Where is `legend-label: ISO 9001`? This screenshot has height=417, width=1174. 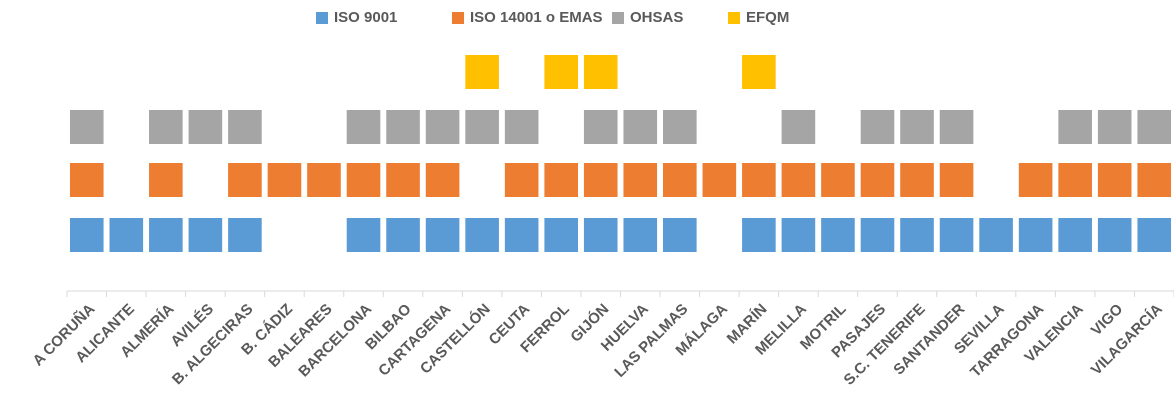 legend-label: ISO 9001 is located at coordinates (365, 17).